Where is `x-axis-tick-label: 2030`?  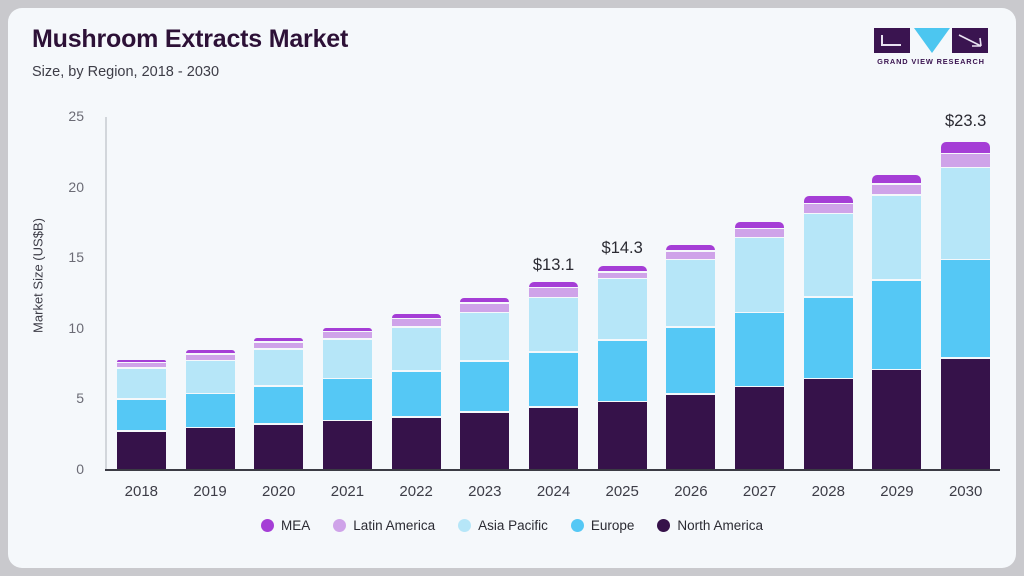
x-axis-tick-label: 2030 is located at coordinates (965, 491).